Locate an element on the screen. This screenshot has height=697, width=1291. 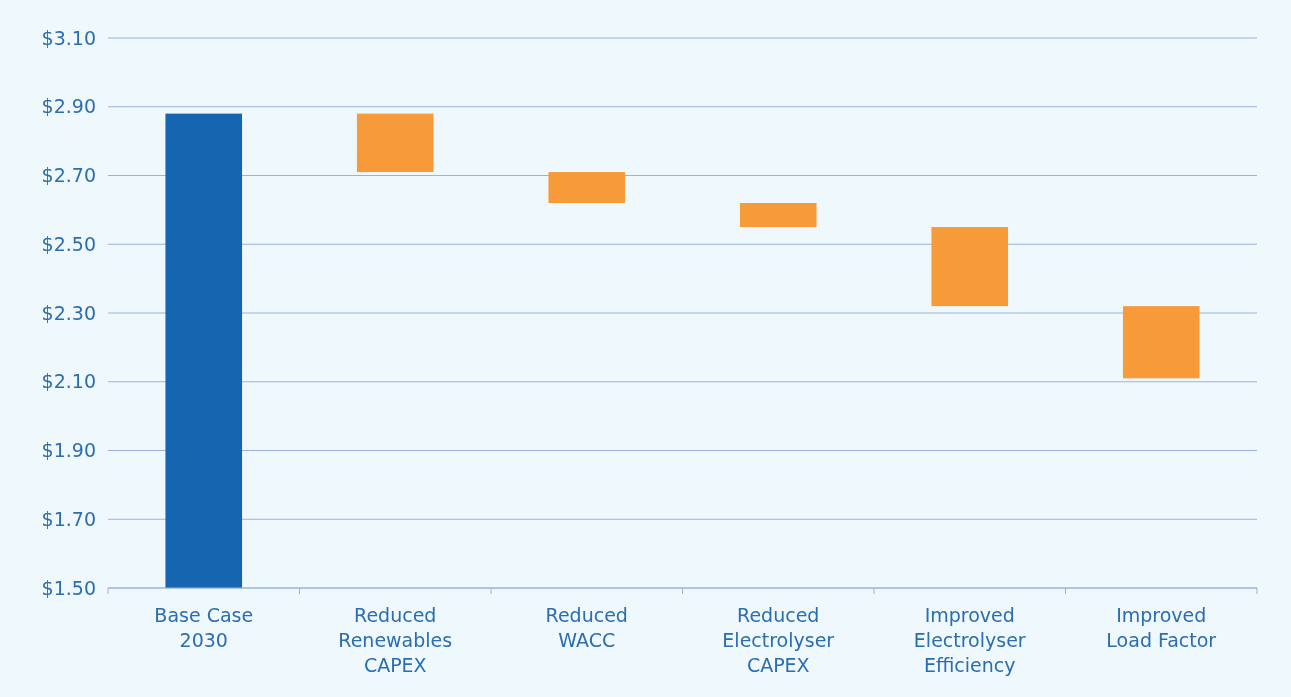
x-tick-label: Improved Electrolyser Efficiency is located at coordinates (969, 640).